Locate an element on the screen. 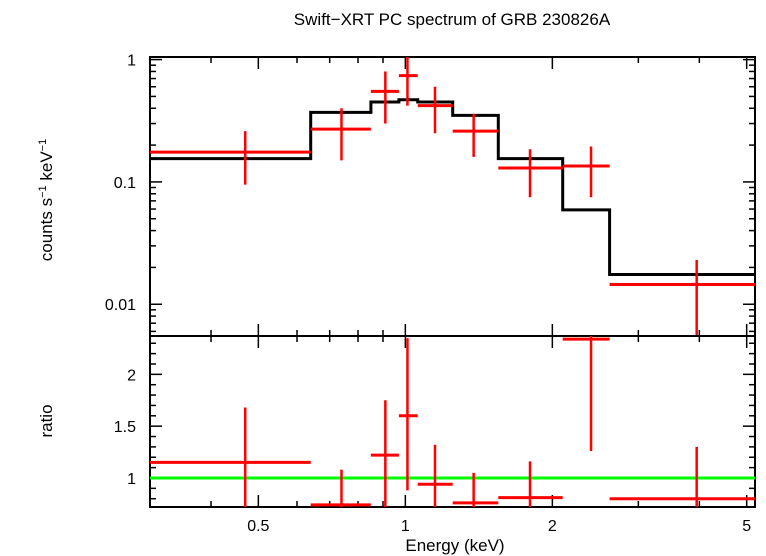 This screenshot has width=766, height=556. y-tick-label: 0.01 is located at coordinates (120, 305).